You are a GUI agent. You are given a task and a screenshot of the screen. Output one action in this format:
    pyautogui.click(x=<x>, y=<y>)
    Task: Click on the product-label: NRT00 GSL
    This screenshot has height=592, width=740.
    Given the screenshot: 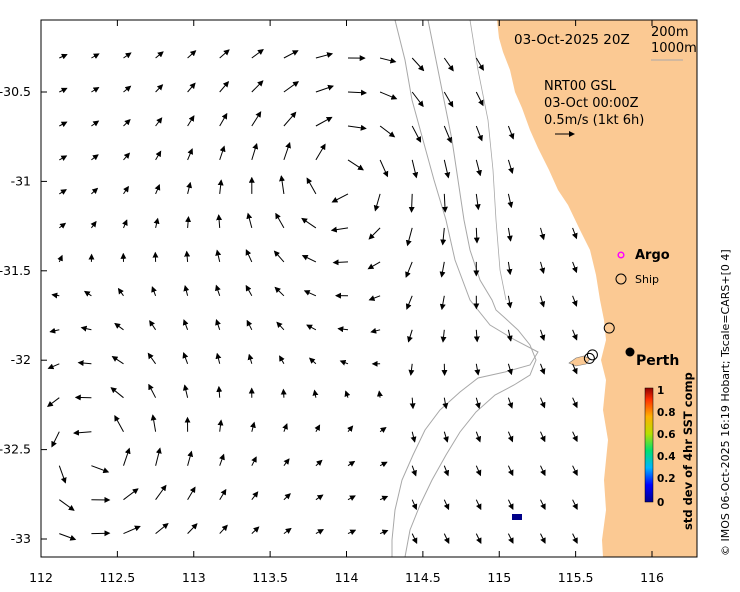 What is the action you would take?
    pyautogui.click(x=580, y=86)
    